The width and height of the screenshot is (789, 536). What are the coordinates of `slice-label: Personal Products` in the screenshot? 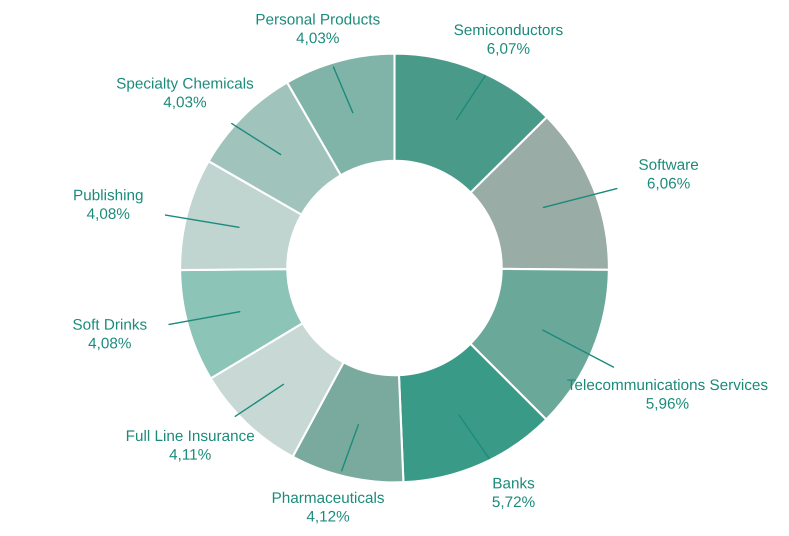 It's located at (318, 19).